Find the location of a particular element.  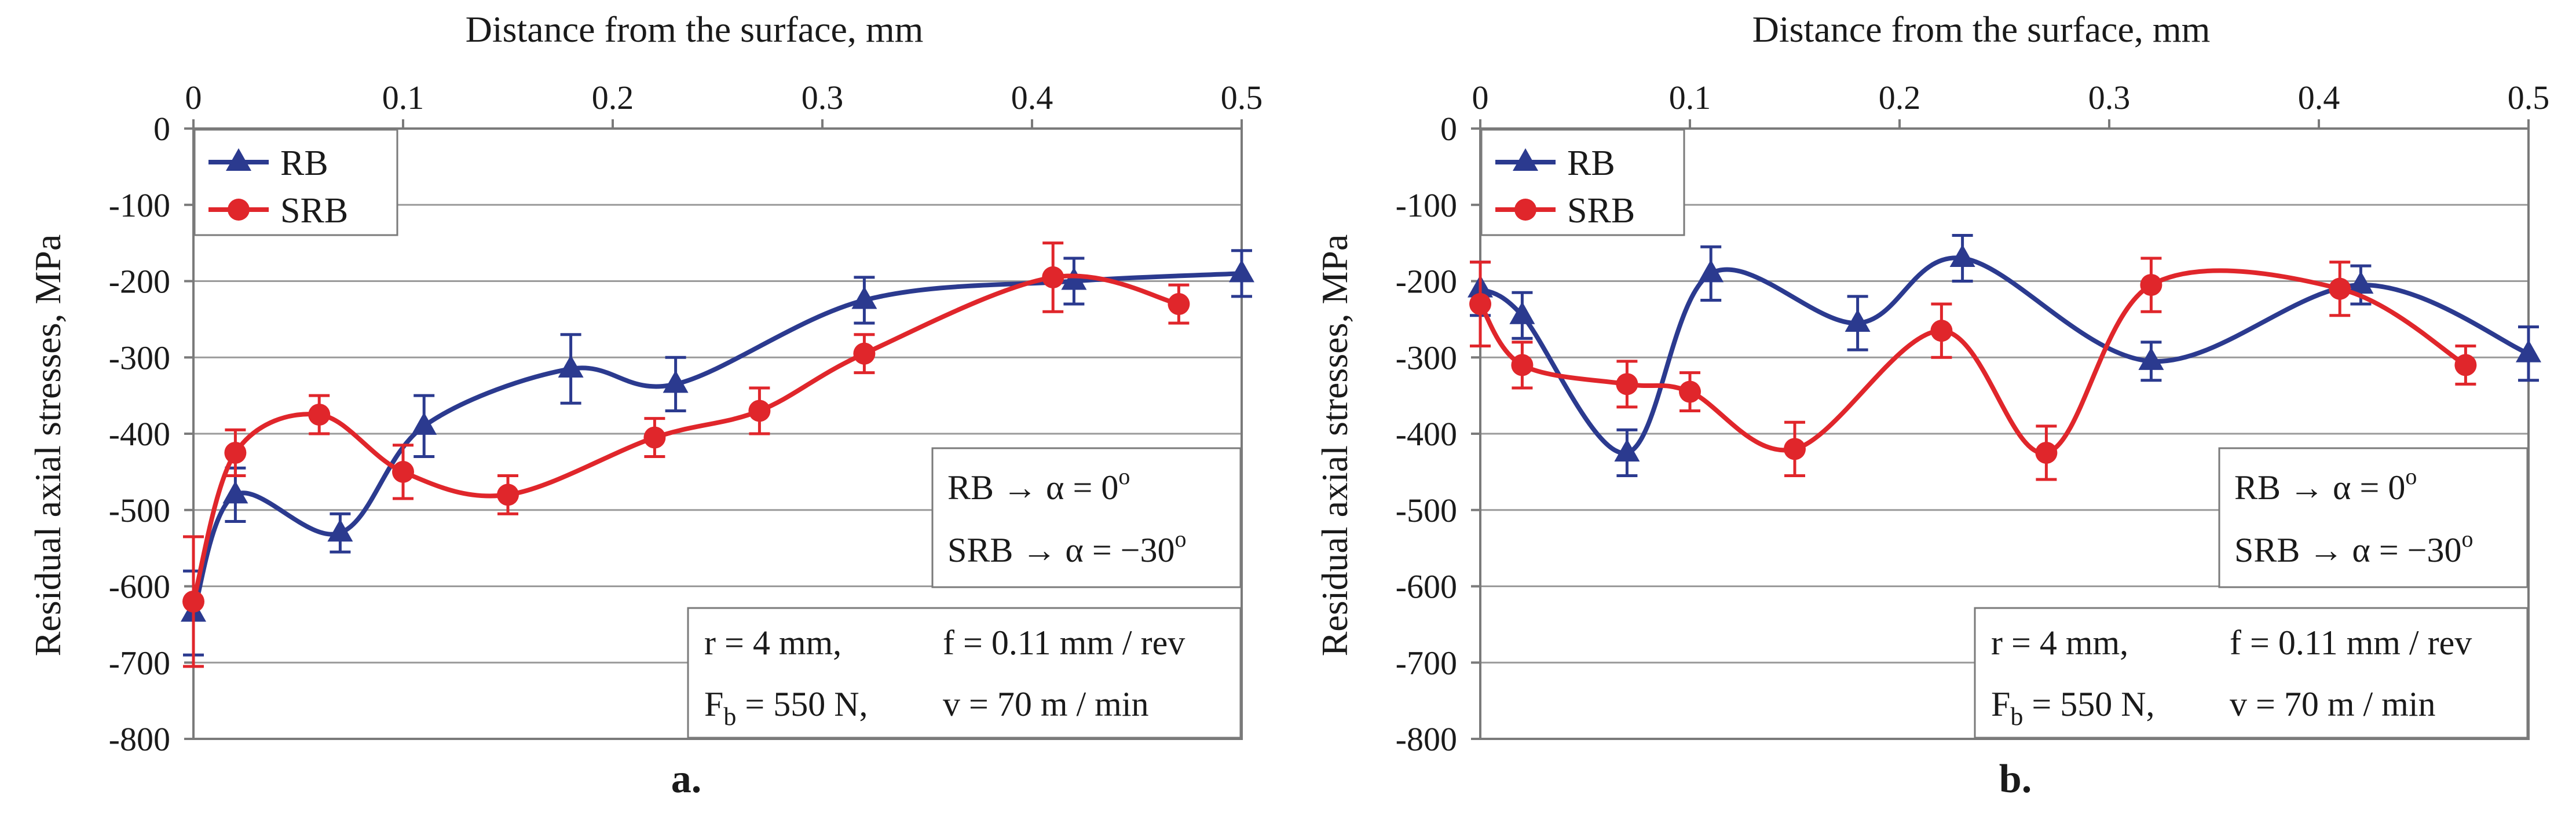

series-srb is located at coordinates (1973, 369).